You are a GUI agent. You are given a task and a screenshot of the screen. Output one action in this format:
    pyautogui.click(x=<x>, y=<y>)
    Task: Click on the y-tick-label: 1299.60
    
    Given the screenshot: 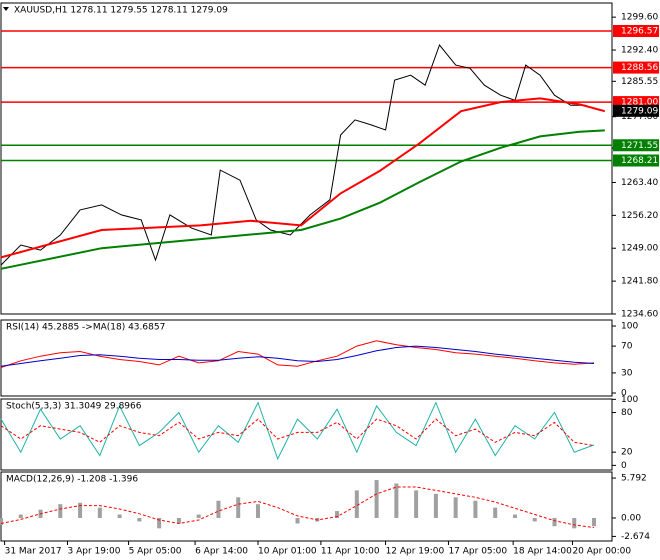 What is the action you would take?
    pyautogui.click(x=639, y=18)
    